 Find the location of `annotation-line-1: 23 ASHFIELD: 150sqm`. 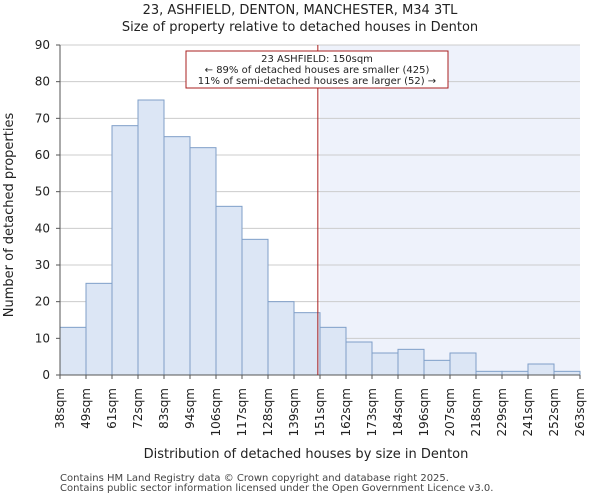

annotation-line-1: 23 ASHFIELD: 150sqm is located at coordinates (317, 59).